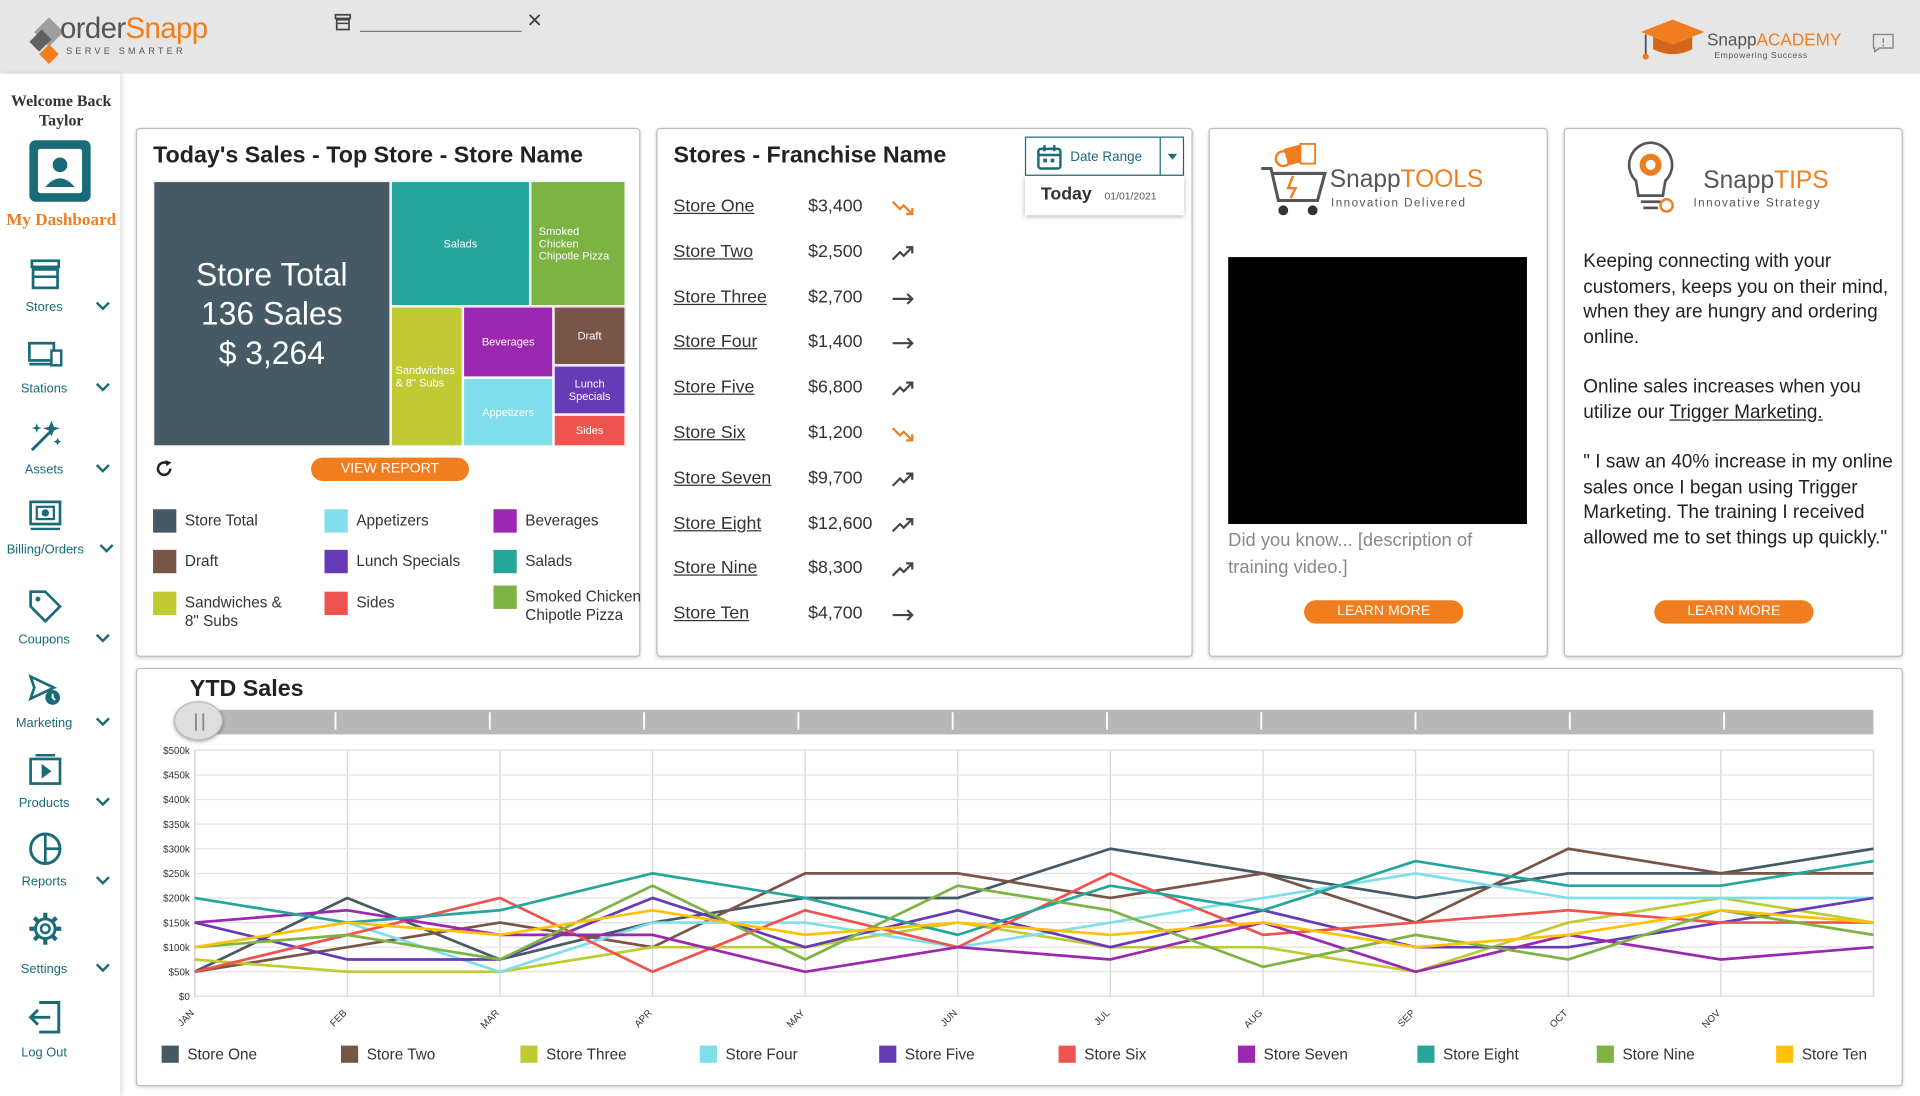  Describe the element at coordinates (720, 297) in the screenshot. I see `store-link: Store Three` at that location.